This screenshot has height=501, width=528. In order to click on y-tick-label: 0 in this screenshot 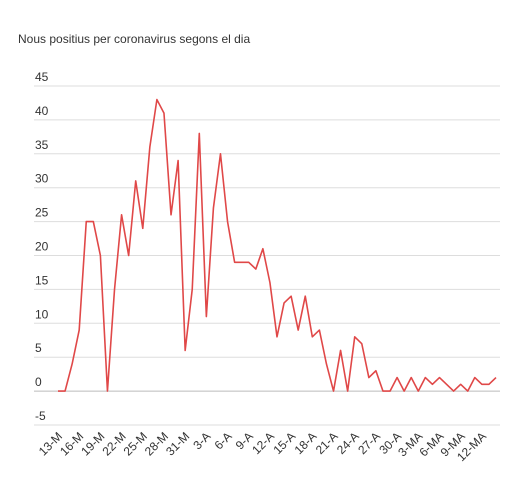, I will do `click(38, 382)`.